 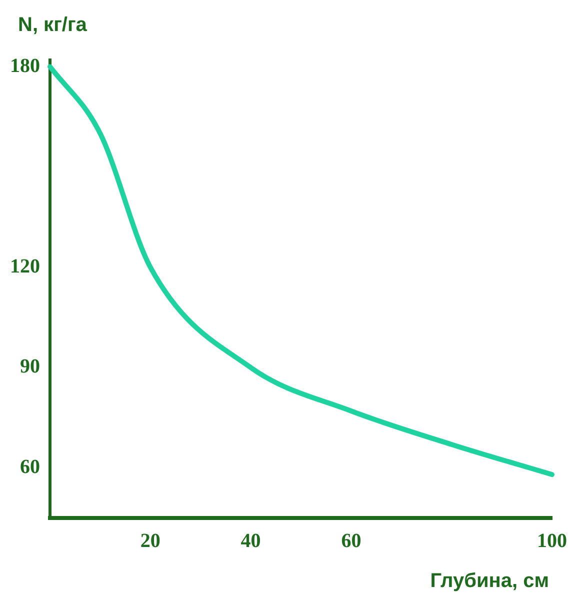 I want to click on y-tick-label: 120, so click(x=25, y=266).